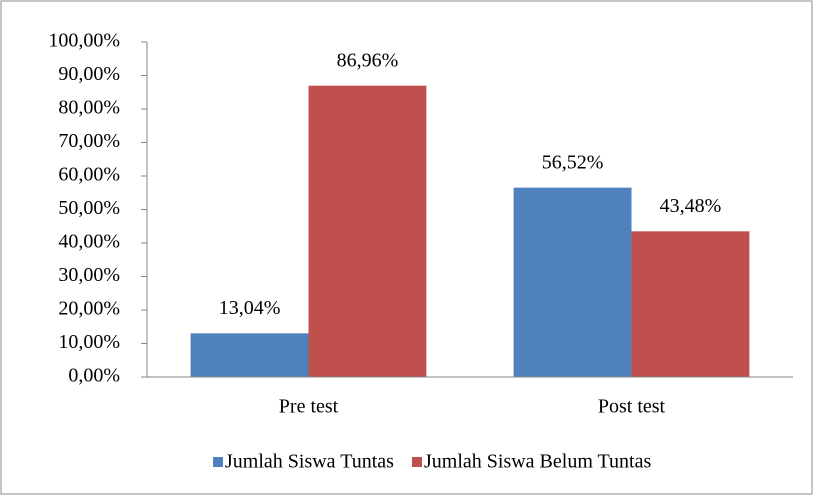  What do you see at coordinates (573, 162) in the screenshot?
I see `value-label: 56,52%` at bounding box center [573, 162].